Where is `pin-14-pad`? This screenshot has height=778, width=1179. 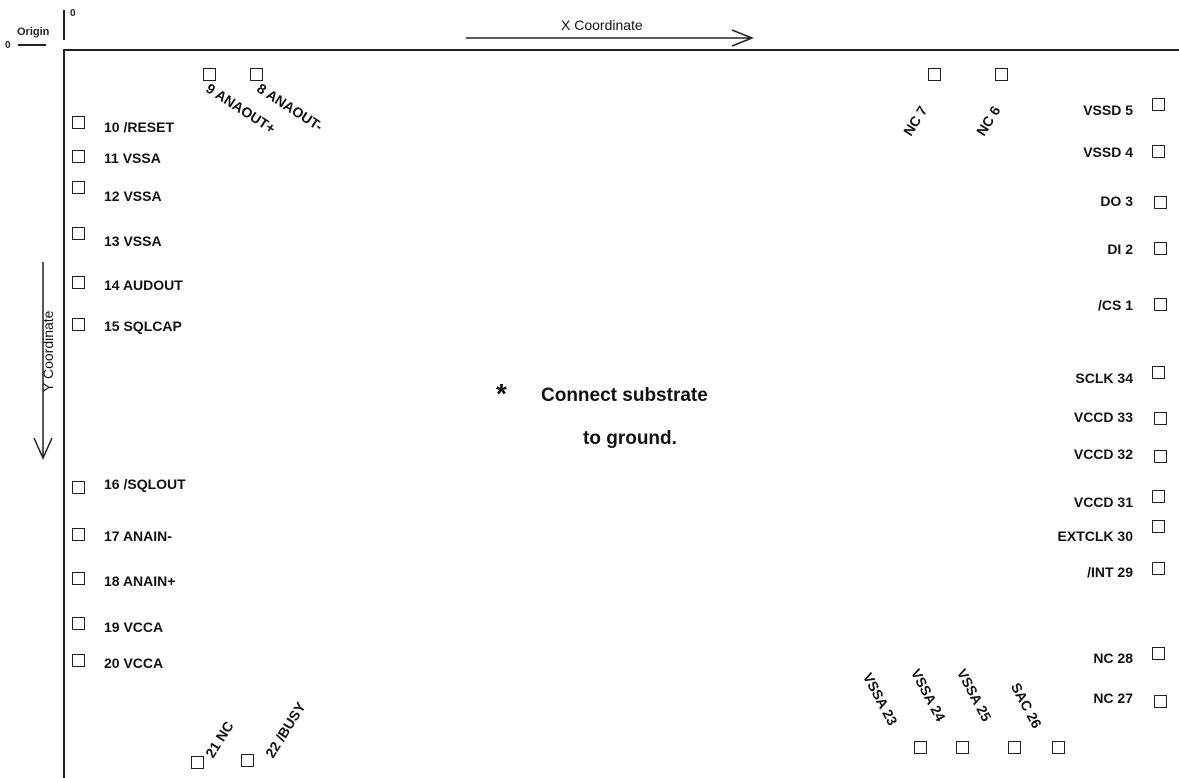 pin-14-pad is located at coordinates (78, 282).